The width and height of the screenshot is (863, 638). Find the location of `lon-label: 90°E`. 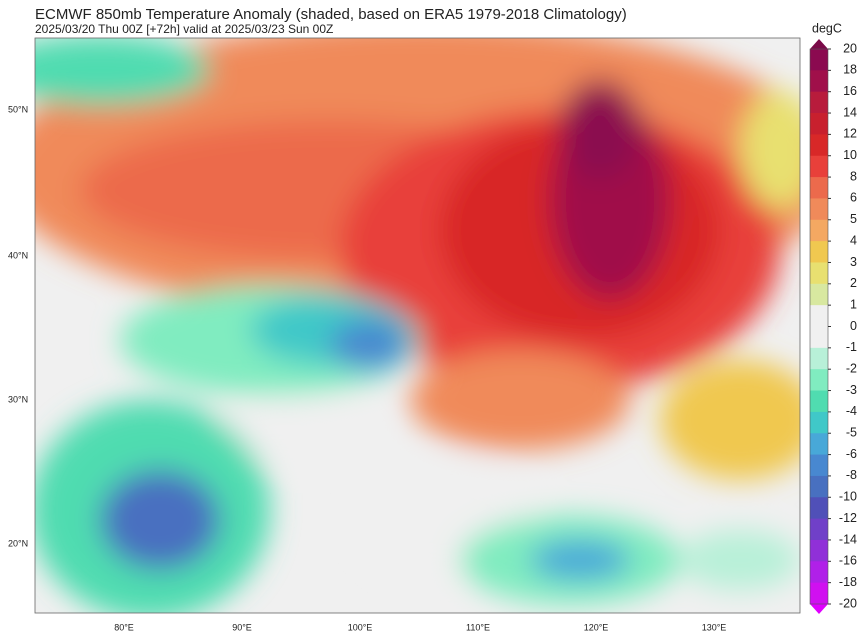

lon-label: 90°E is located at coordinates (242, 627).